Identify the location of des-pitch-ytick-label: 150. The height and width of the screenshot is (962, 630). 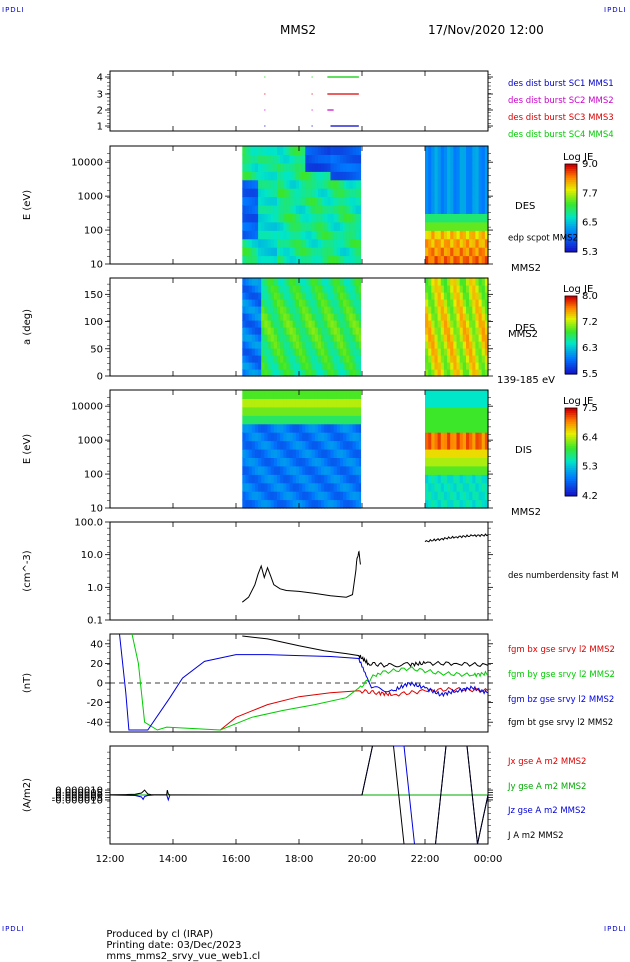
(93, 295).